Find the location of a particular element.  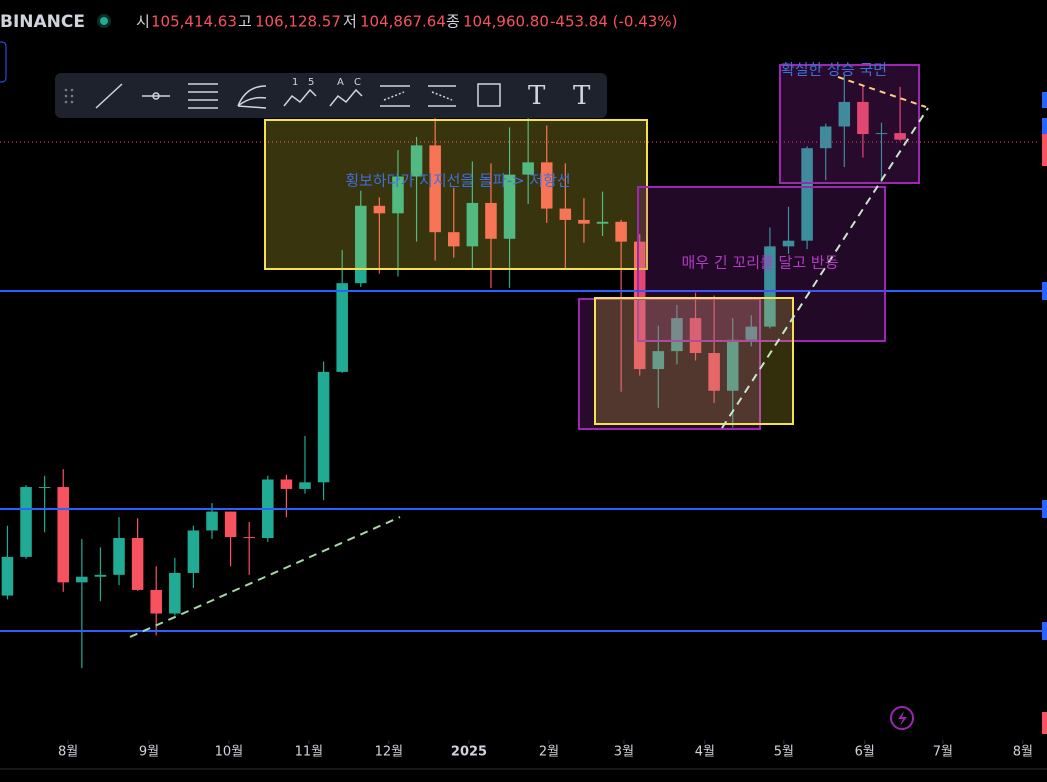

tool-label: A is located at coordinates (340, 82).